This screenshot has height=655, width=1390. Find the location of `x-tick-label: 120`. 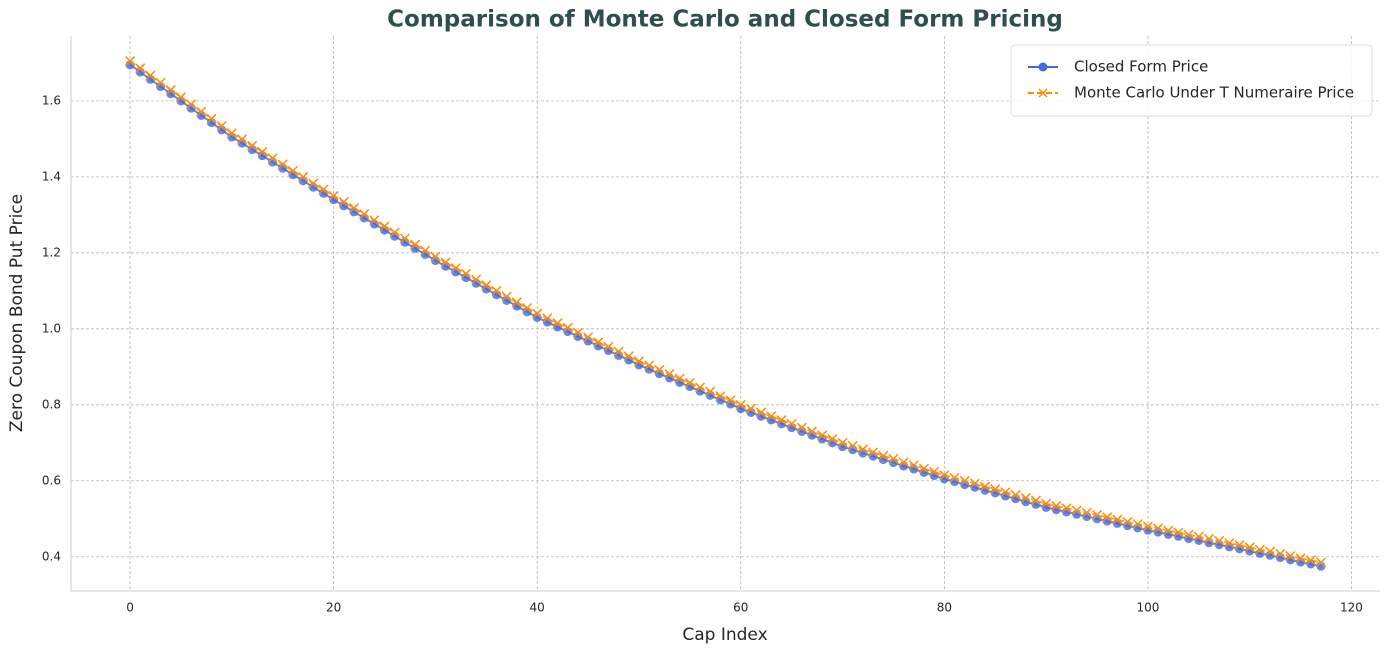

x-tick-label: 120 is located at coordinates (1351, 608).